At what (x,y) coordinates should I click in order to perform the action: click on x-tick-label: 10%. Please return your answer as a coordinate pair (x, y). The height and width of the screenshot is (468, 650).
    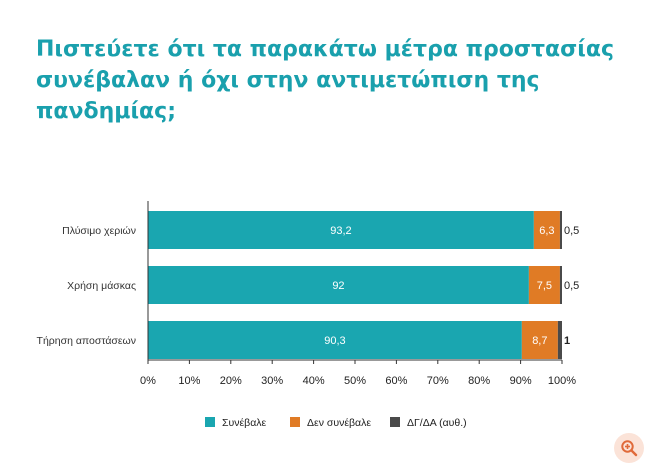
    Looking at the image, I should click on (189, 381).